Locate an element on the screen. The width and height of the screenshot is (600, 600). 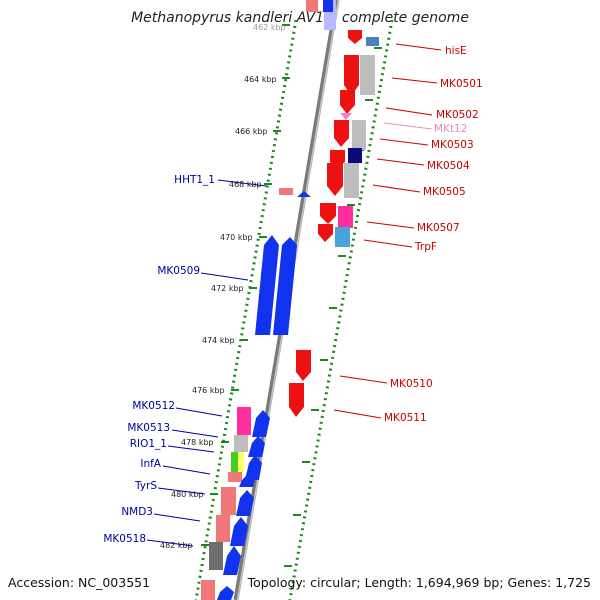
gene-arrow-TyrS is located at coordinates (245, 503).